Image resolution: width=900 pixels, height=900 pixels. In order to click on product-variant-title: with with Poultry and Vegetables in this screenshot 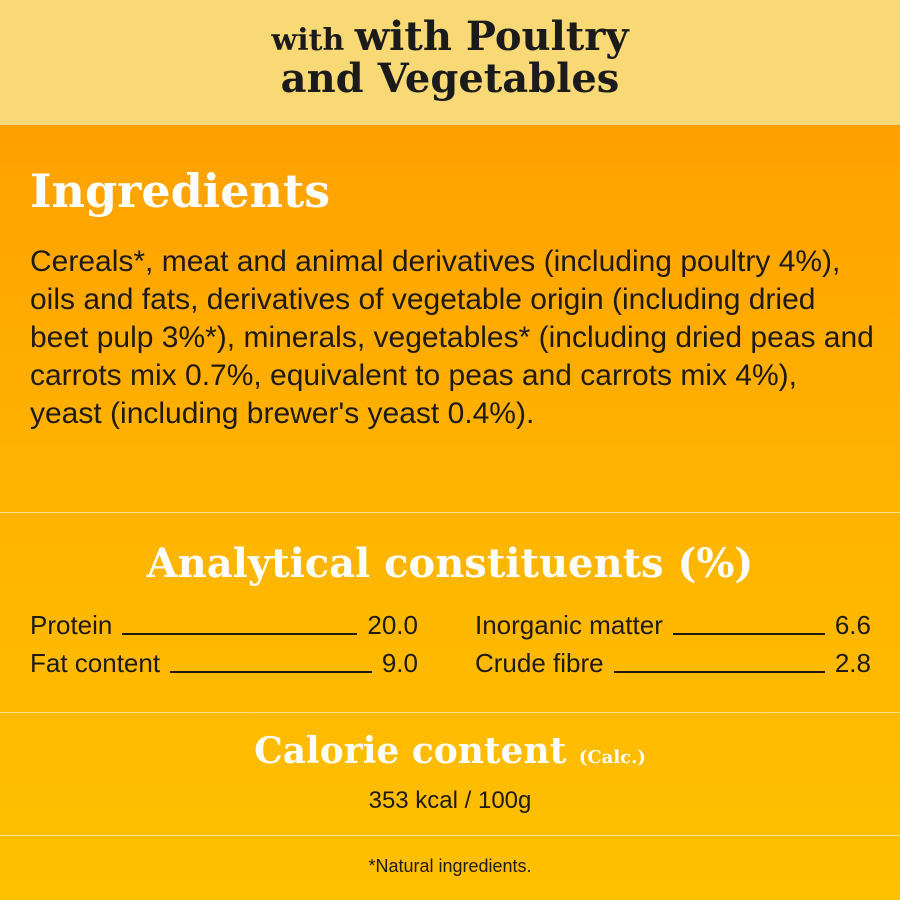, I will do `click(450, 58)`.